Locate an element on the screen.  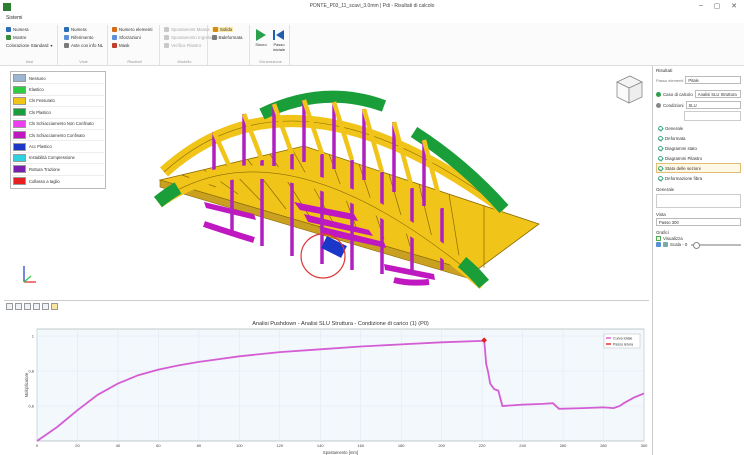
legend-row: Cls Fessurato is located at coordinates (58, 102).